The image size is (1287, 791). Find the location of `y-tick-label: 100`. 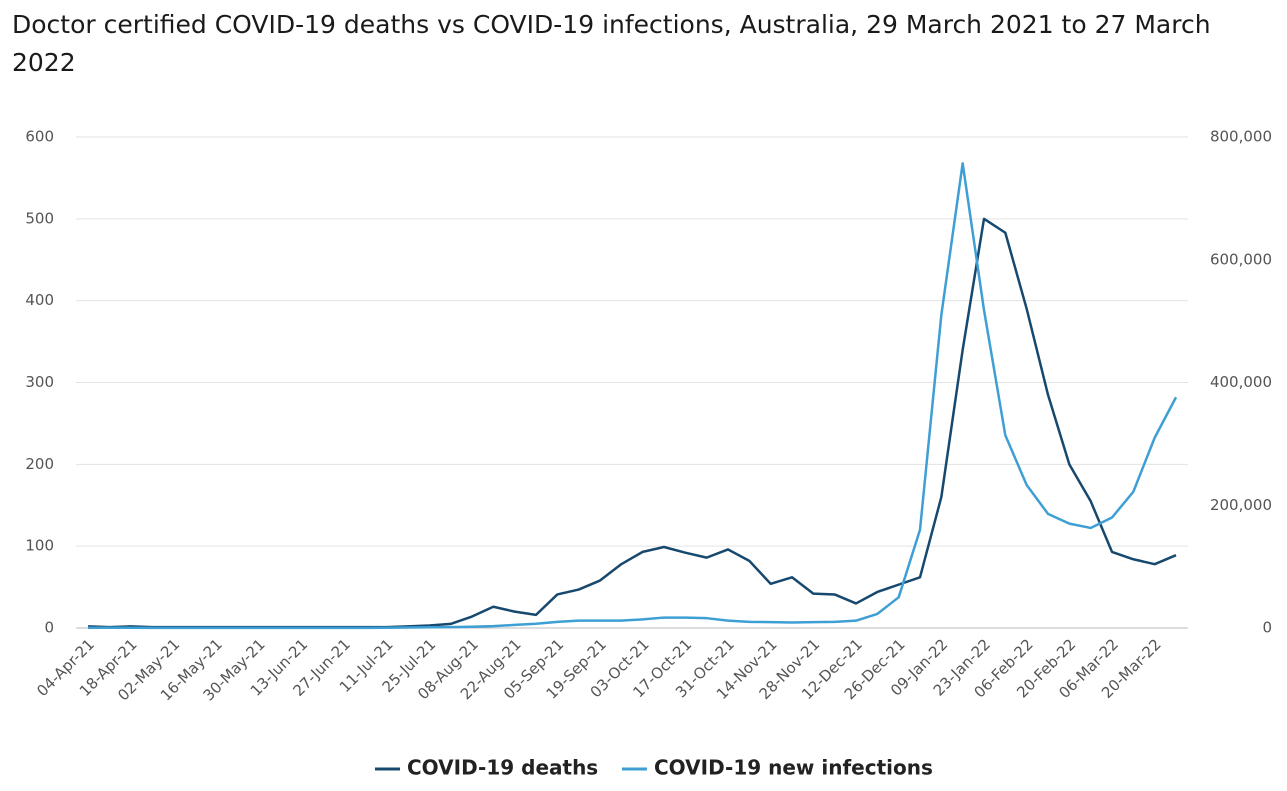

y-tick-label: 100 is located at coordinates (39, 546).